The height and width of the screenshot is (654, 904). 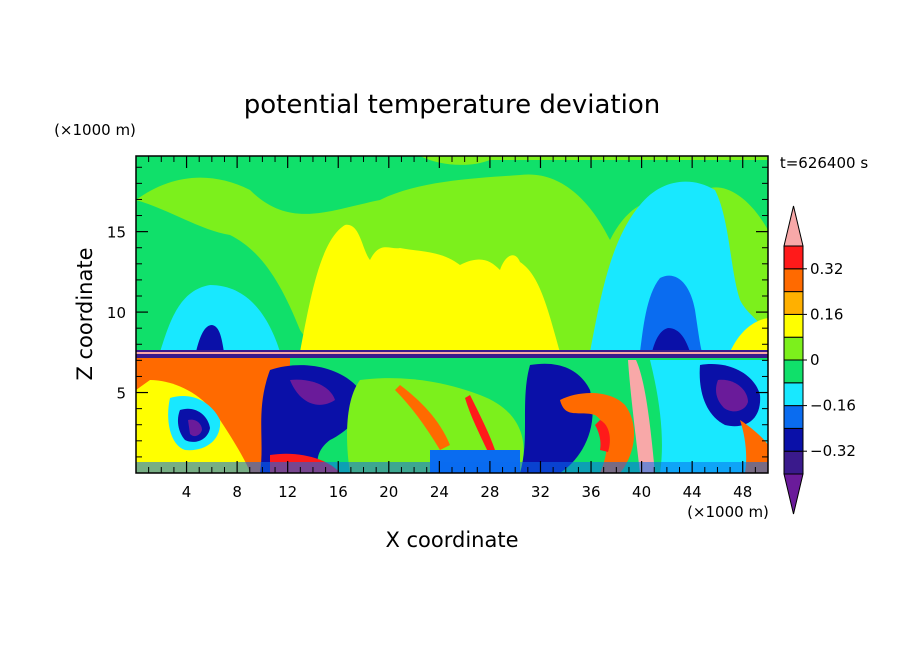 What do you see at coordinates (824, 163) in the screenshot?
I see `time-label: t=626400 s` at bounding box center [824, 163].